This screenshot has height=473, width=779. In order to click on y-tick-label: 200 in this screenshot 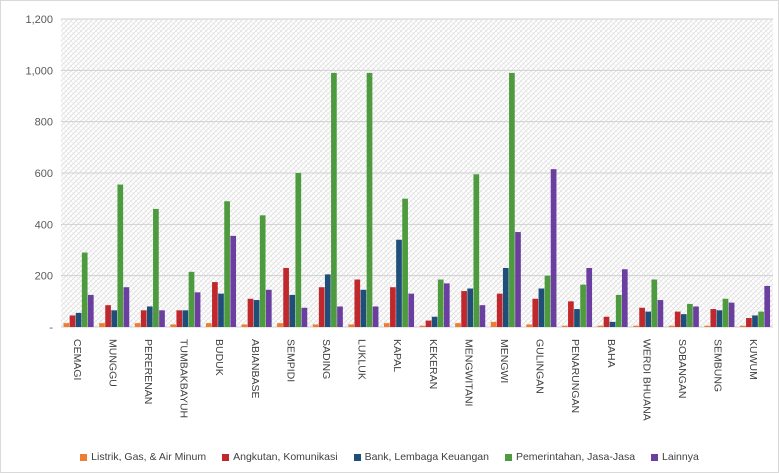, I will do `click(44, 277)`.